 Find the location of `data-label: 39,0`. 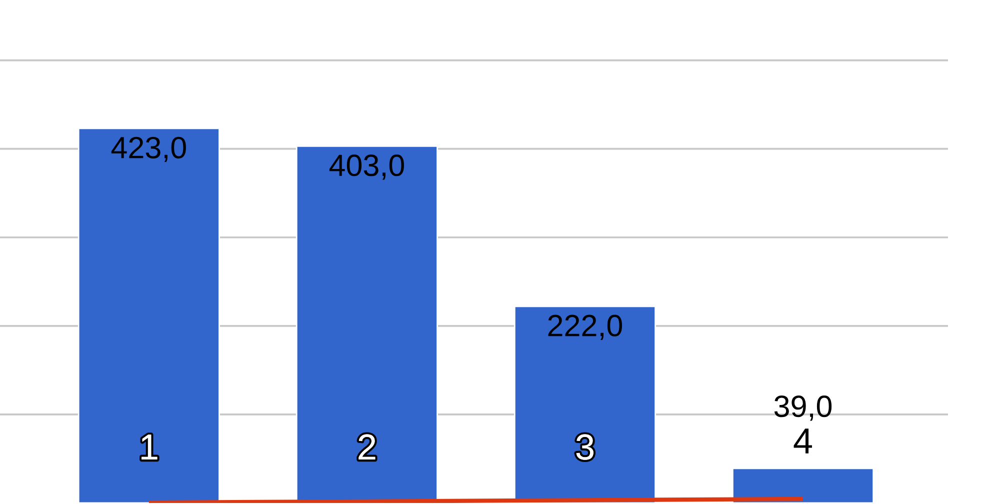

data-label: 39,0 is located at coordinates (803, 408).